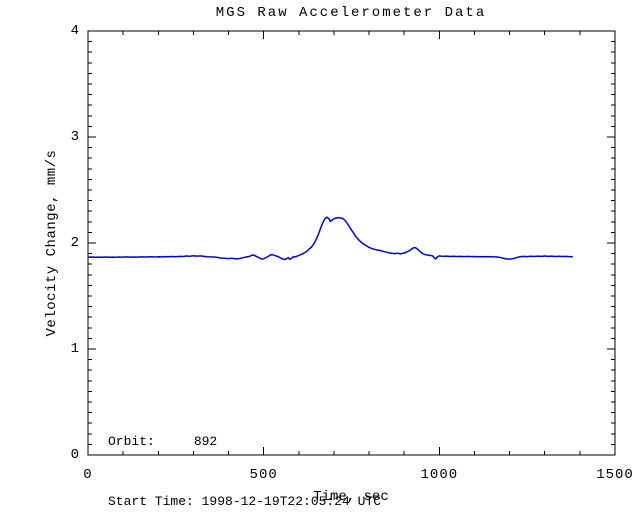  I want to click on y-tick-label: 1, so click(74, 349).